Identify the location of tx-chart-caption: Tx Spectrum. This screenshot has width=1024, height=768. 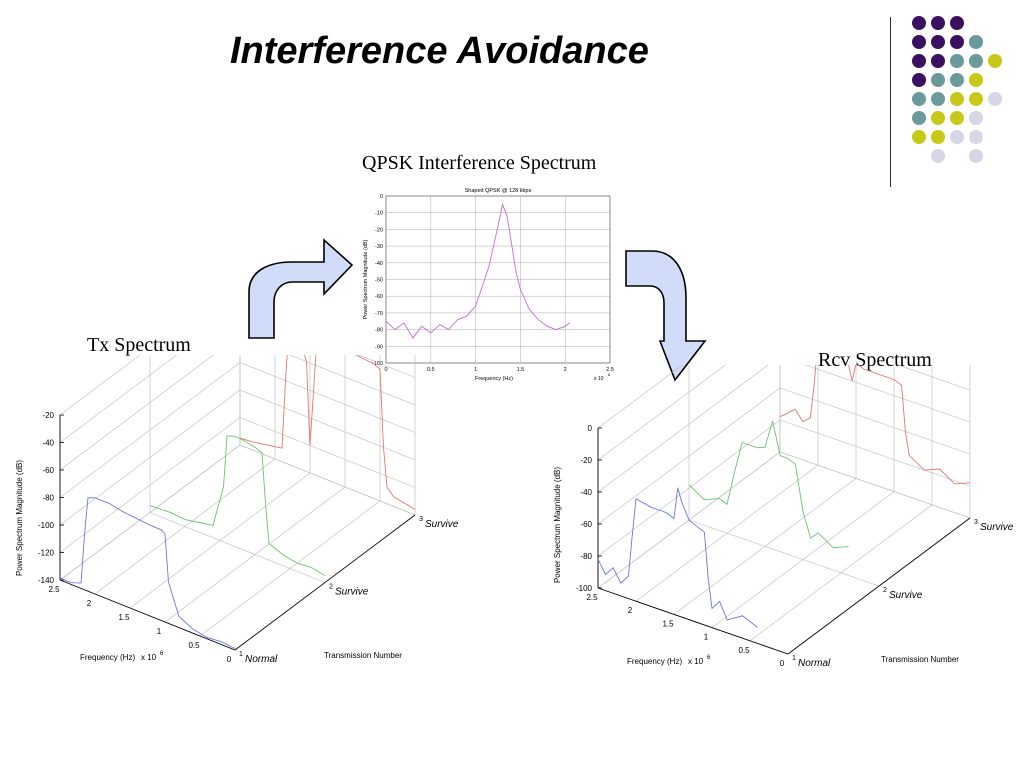
(139, 345).